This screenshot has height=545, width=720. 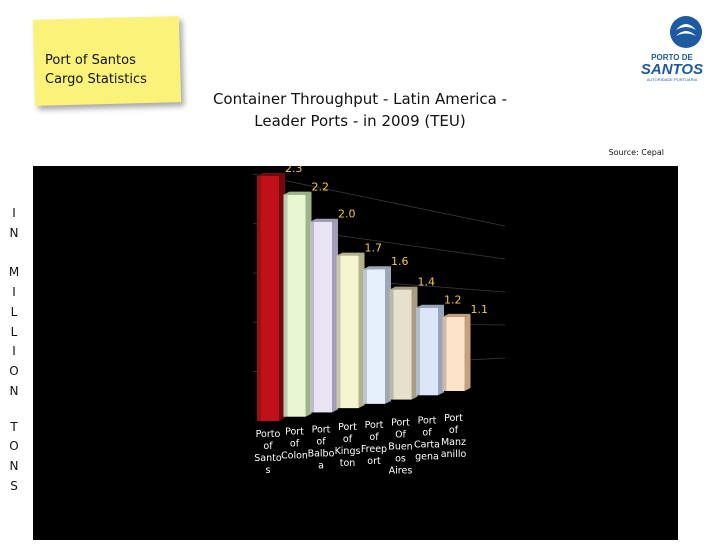 I want to click on y-axis-label-letter: T, so click(x=14, y=427).